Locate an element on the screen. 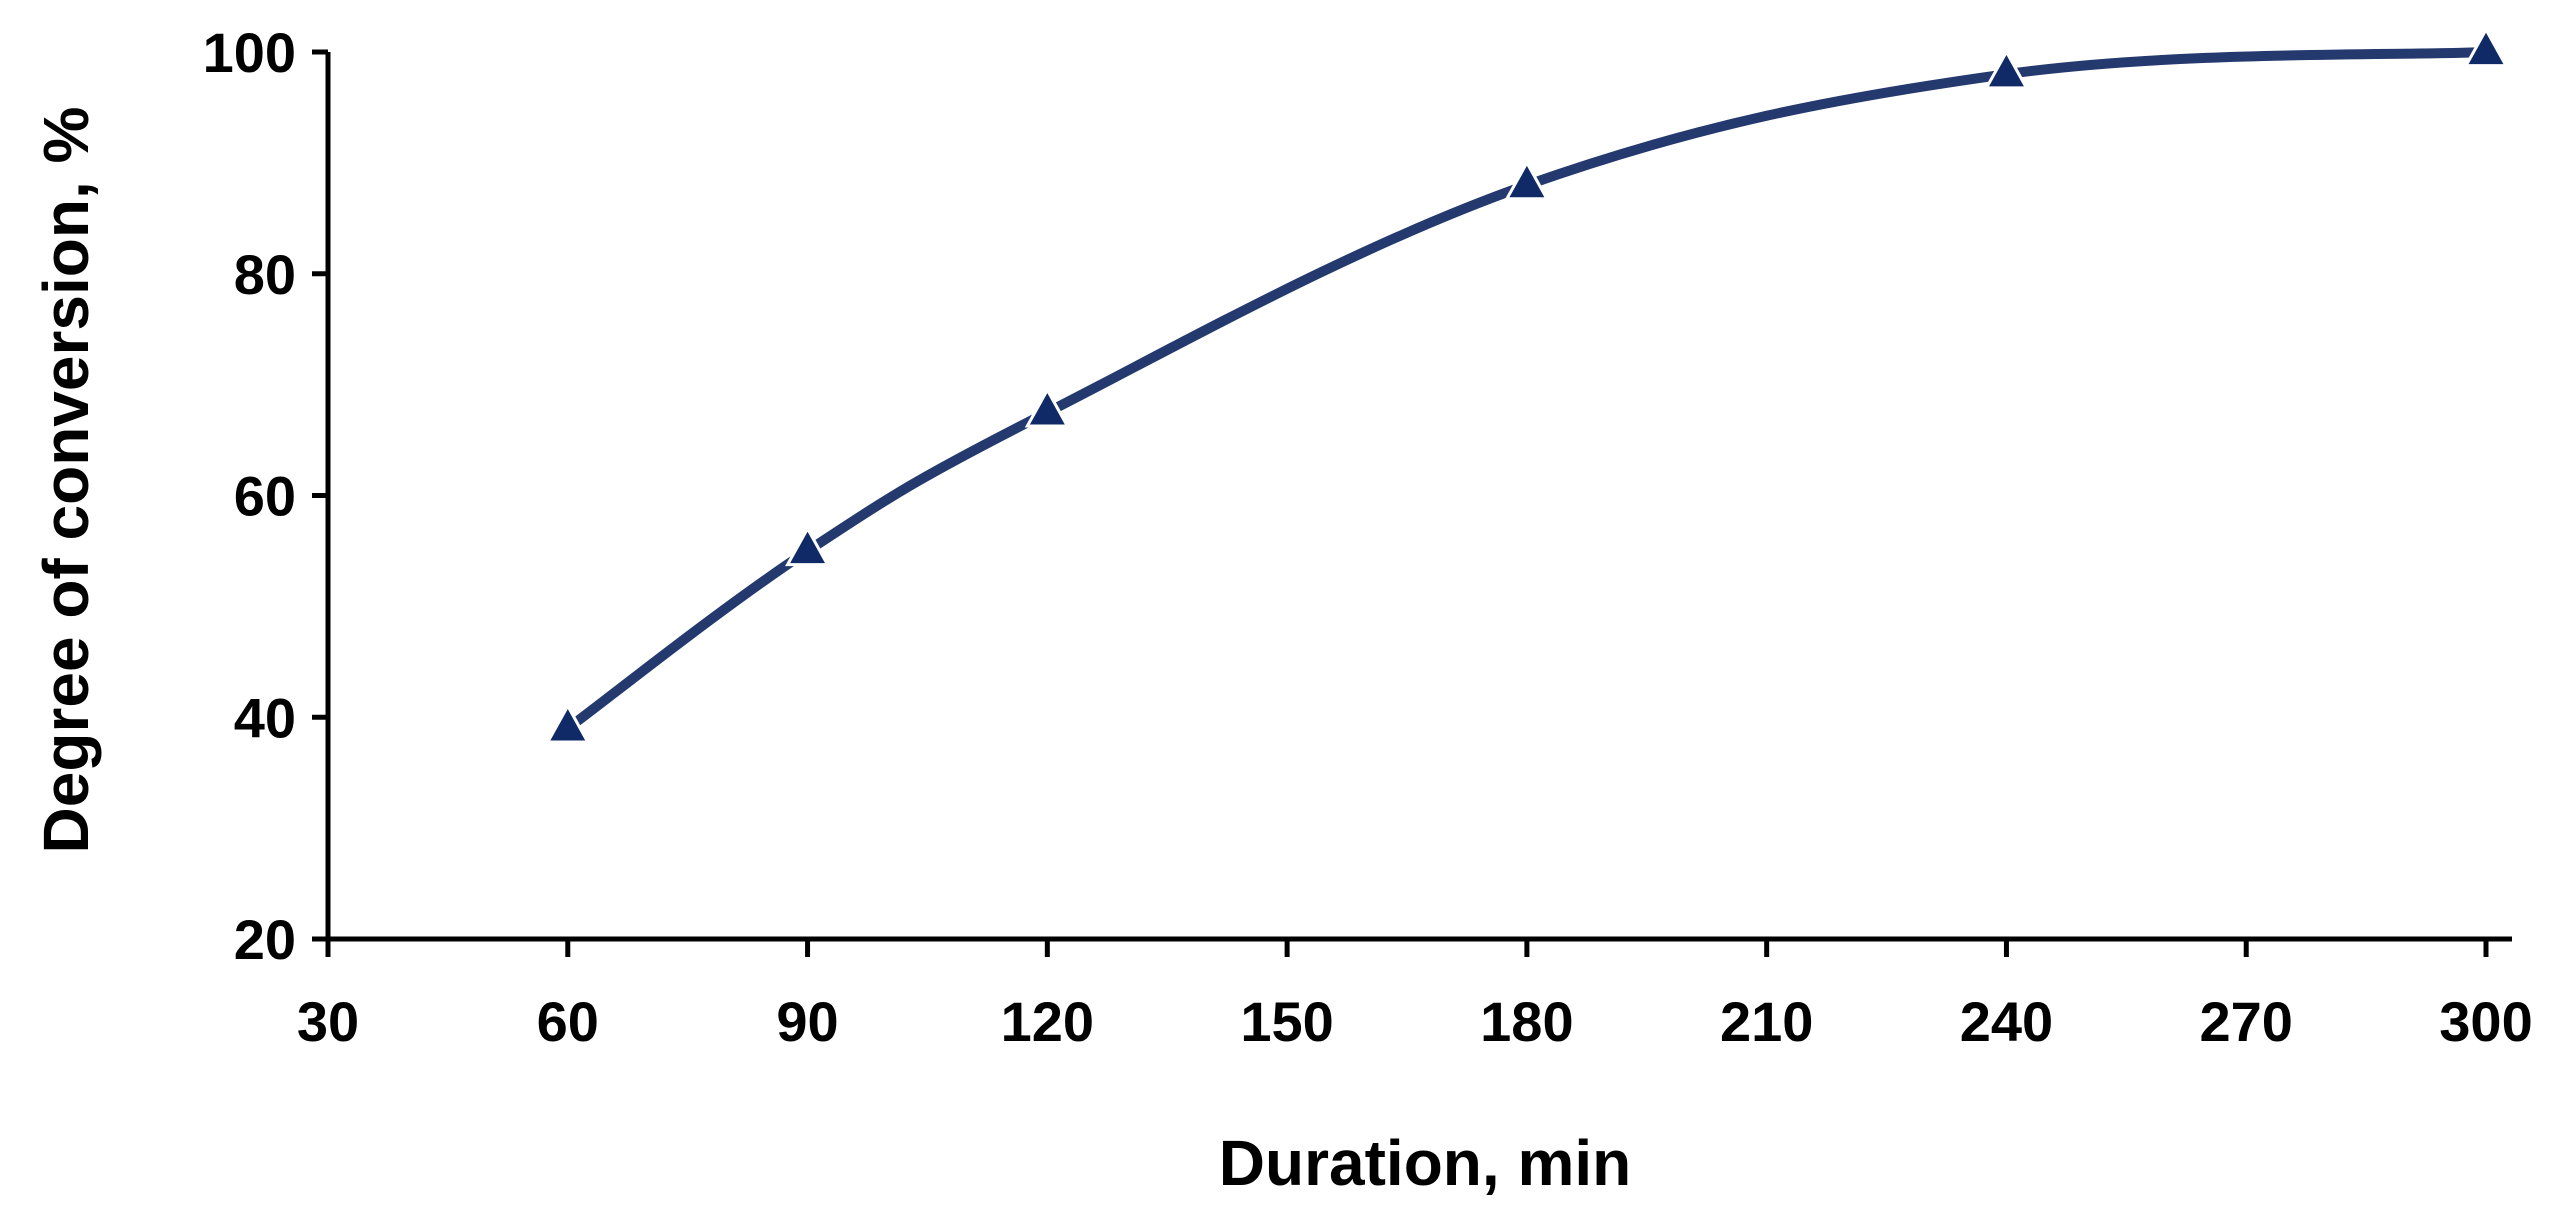  x-tick-label: 90 is located at coordinates (807, 1021).